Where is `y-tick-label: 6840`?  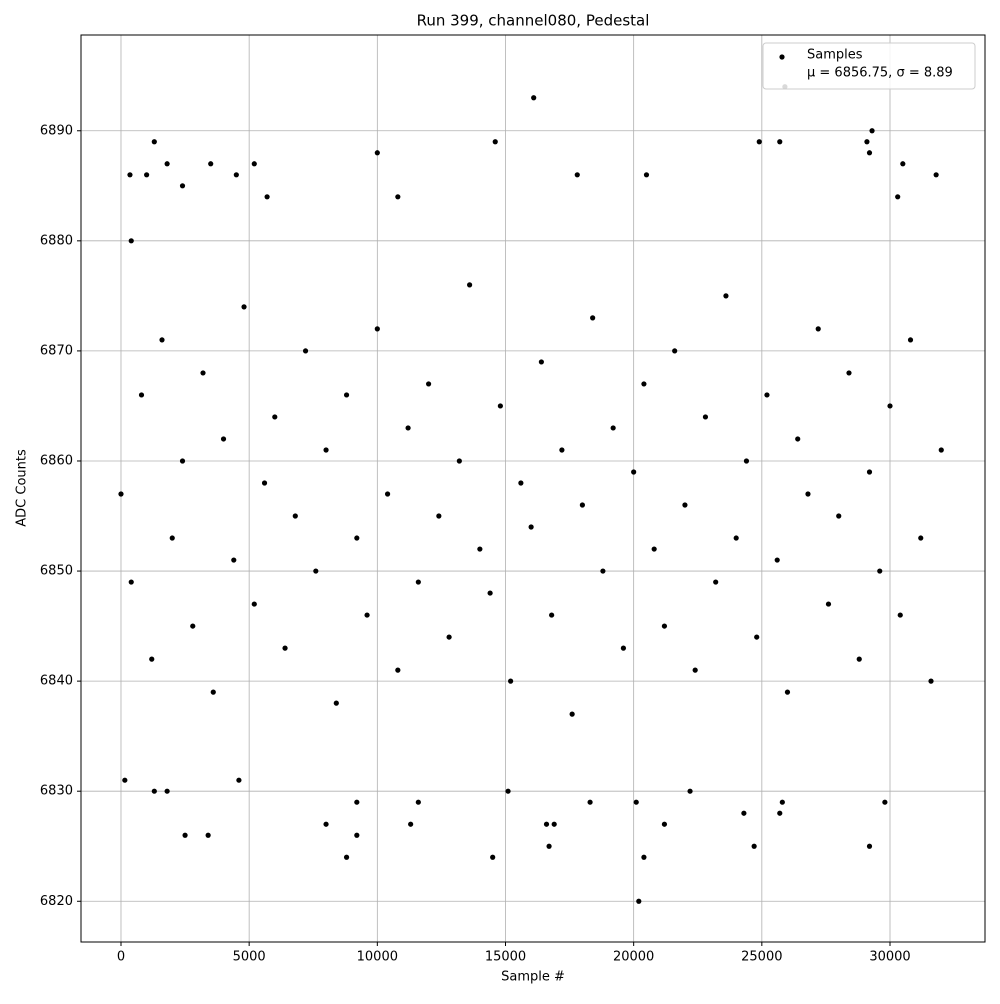
y-tick-label: 6840 is located at coordinates (56, 681).